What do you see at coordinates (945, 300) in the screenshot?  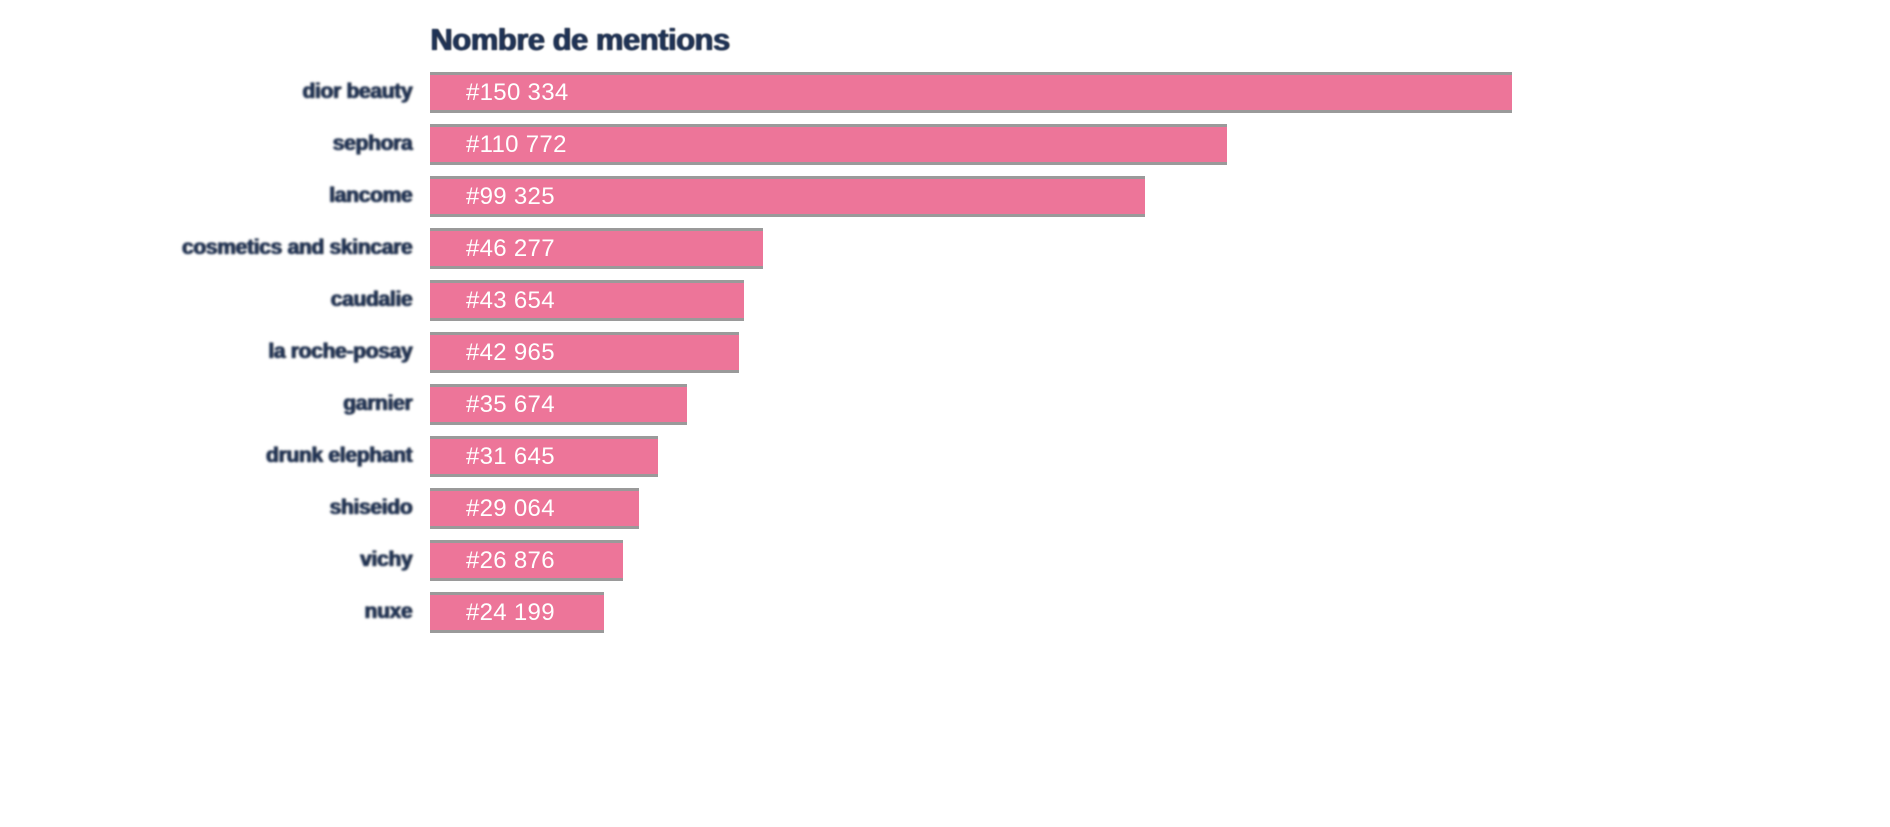 I see `chart-bar-row: caudalie #43 654` at bounding box center [945, 300].